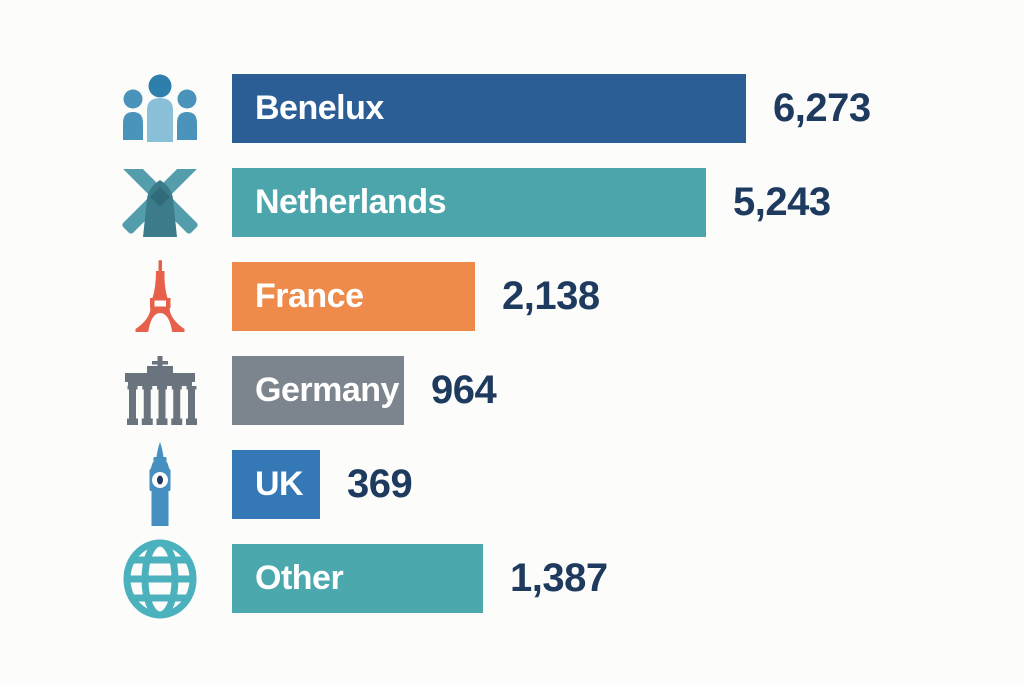  What do you see at coordinates (782, 202) in the screenshot?
I see `bar-value: 5,243` at bounding box center [782, 202].